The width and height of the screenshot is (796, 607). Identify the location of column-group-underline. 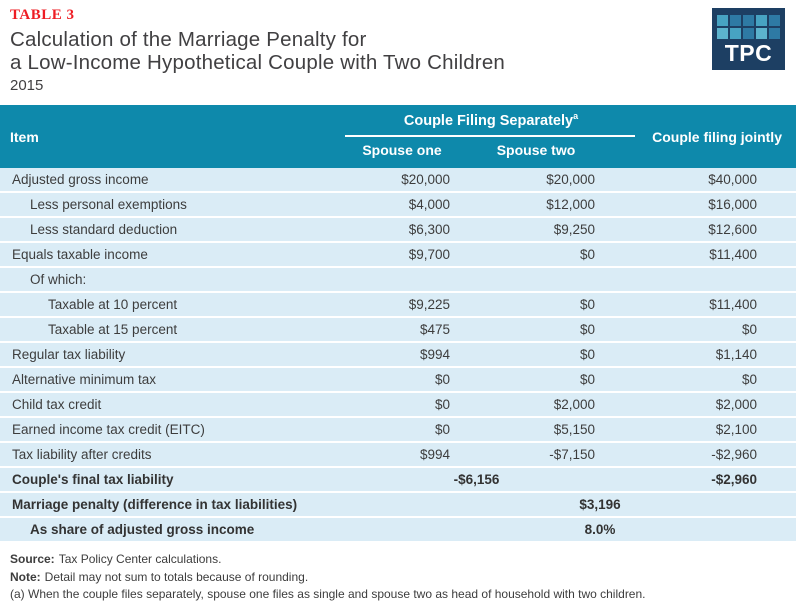
(490, 136).